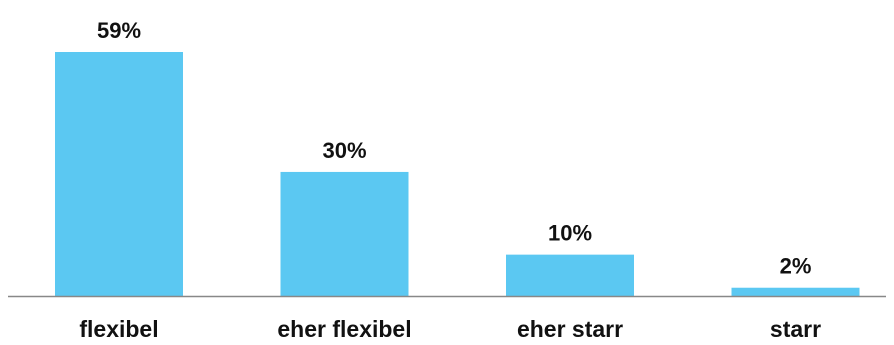  What do you see at coordinates (570, 275) in the screenshot?
I see `bar-eher-starr` at bounding box center [570, 275].